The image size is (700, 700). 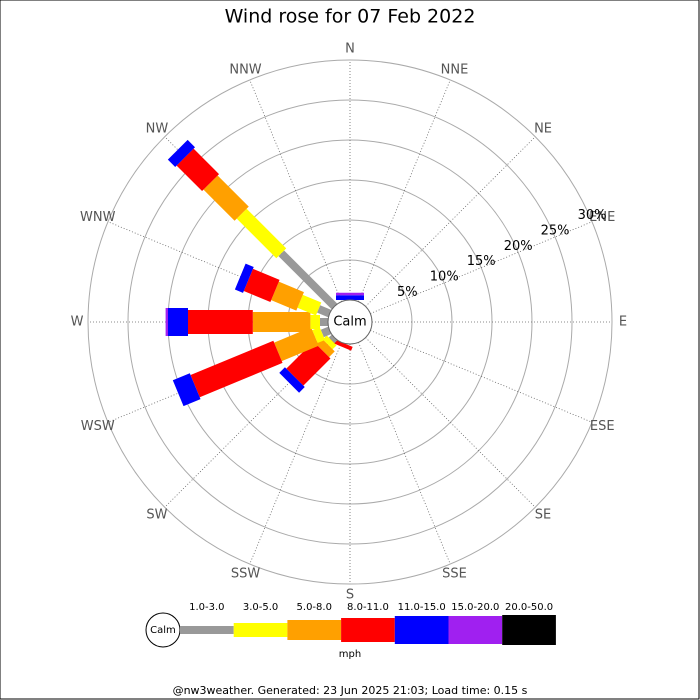 I want to click on calm-circle, so click(x=350, y=322).